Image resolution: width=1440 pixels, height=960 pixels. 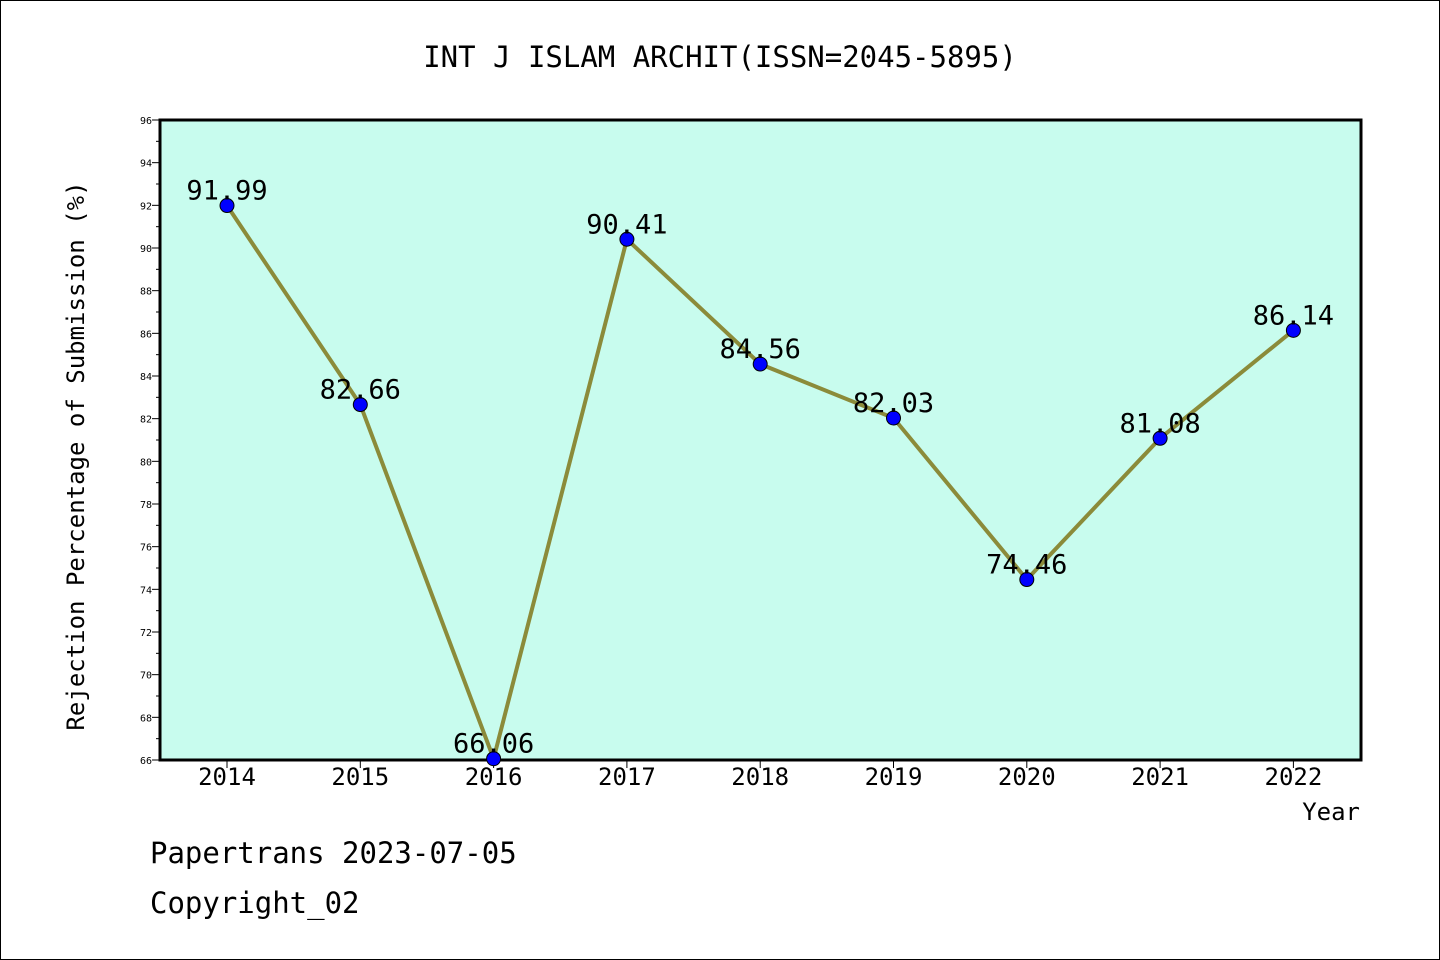 I want to click on data-label: 82.03, so click(x=893, y=403).